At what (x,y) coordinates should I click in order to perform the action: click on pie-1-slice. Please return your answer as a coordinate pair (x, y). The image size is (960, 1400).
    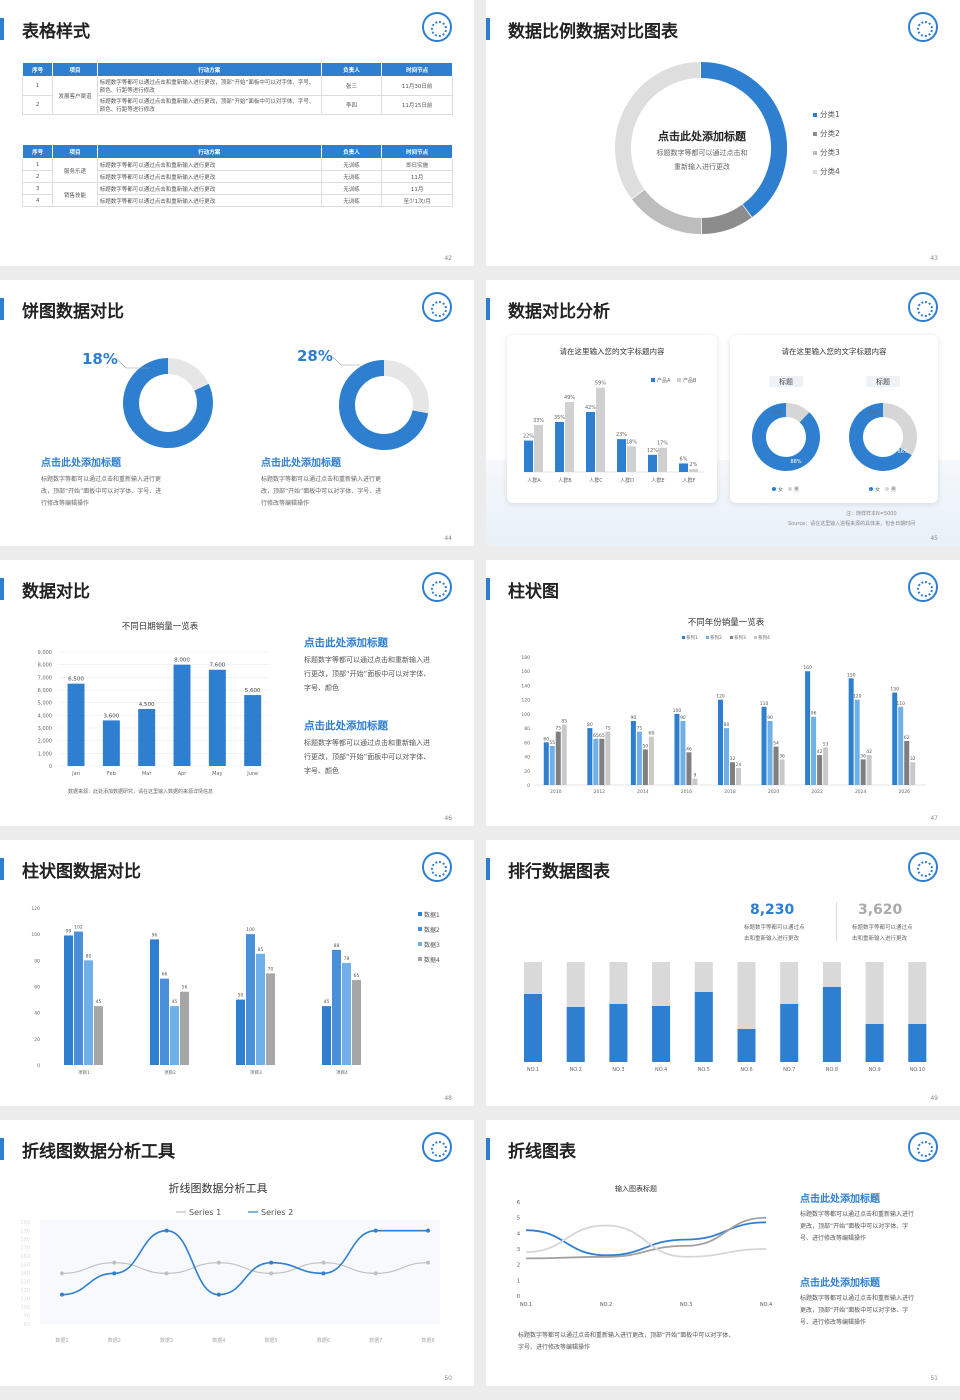
    Looking at the image, I should click on (786, 437).